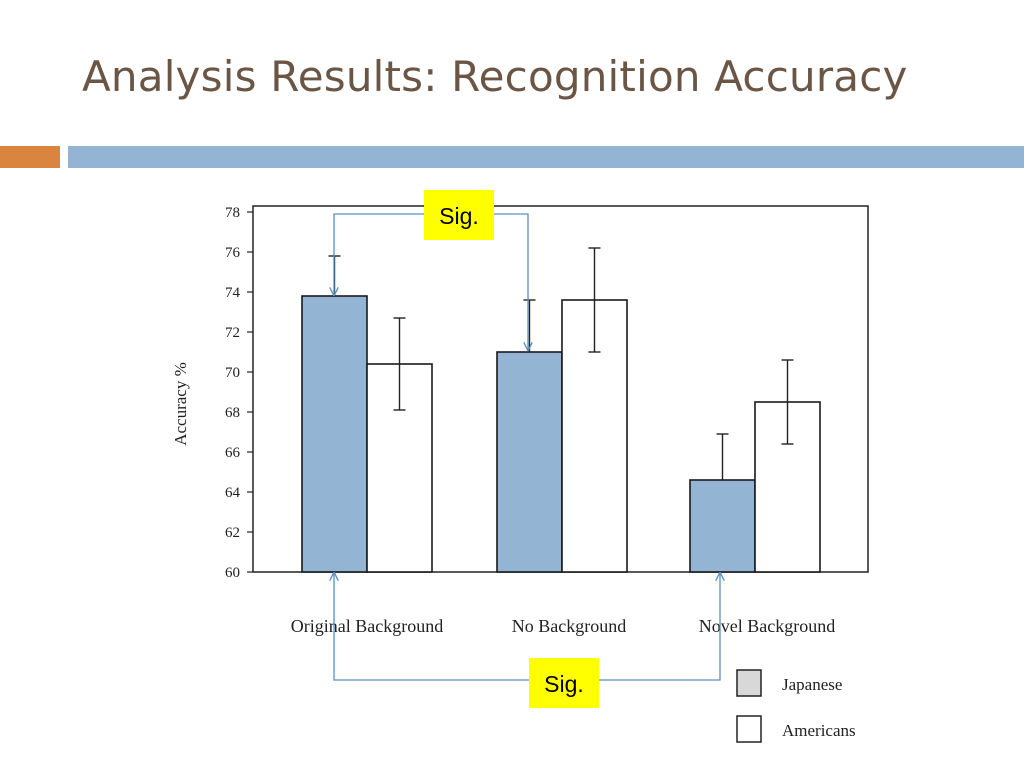 The width and height of the screenshot is (1024, 768). I want to click on slide-title: Analysis Results: Recognition Accuracy, so click(495, 76).